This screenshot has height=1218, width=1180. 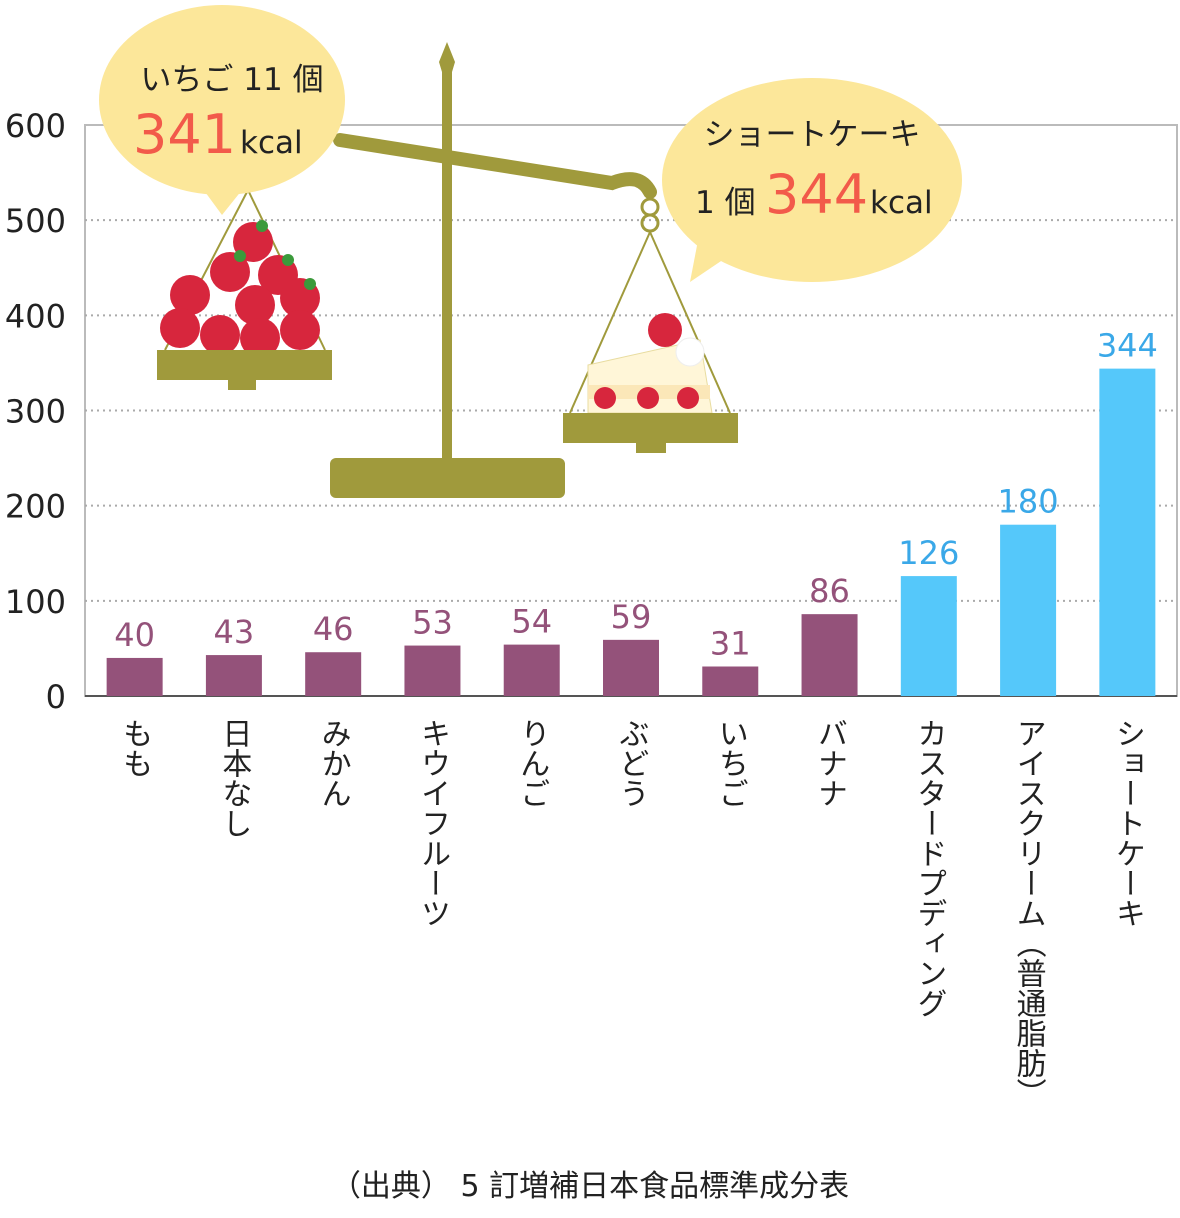 What do you see at coordinates (730, 763) in the screenshot?
I see `x-tick-label: いちご` at bounding box center [730, 763].